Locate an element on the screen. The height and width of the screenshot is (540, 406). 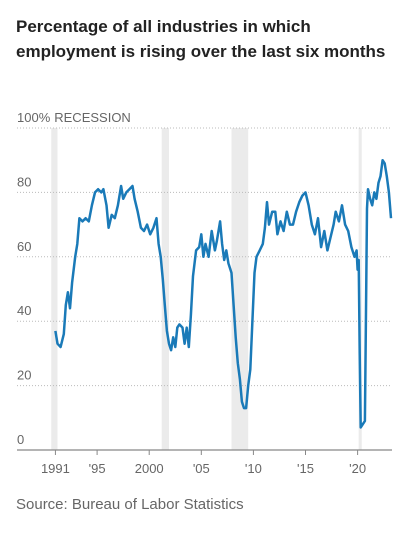
y-tick-label: 100% is located at coordinates (34, 117).